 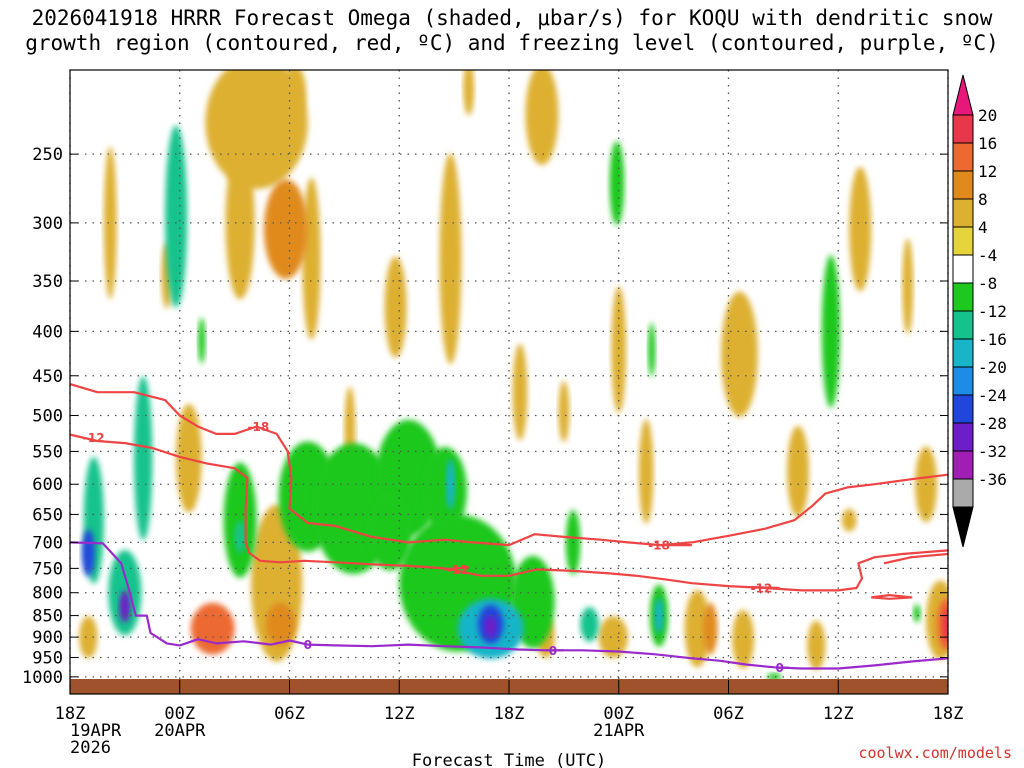 What do you see at coordinates (992, 339) in the screenshot?
I see `colorbar-label-8: -16` at bounding box center [992, 339].